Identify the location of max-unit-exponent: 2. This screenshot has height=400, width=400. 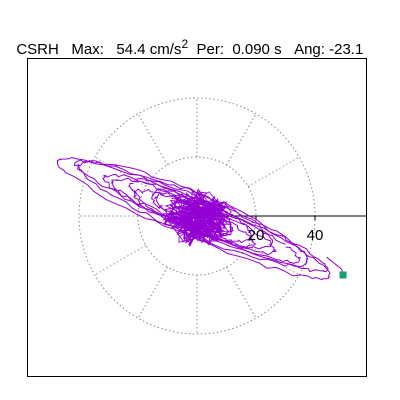
(185, 44).